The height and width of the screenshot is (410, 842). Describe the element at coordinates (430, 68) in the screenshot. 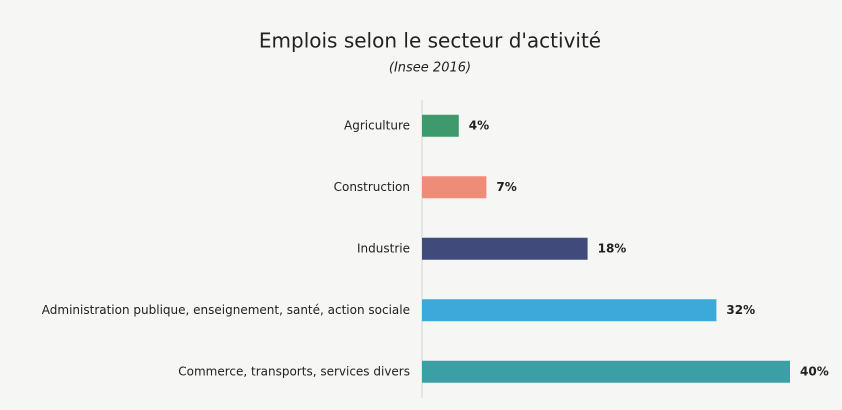

I see `chart-subtitle: (Insee 2016)` at that location.